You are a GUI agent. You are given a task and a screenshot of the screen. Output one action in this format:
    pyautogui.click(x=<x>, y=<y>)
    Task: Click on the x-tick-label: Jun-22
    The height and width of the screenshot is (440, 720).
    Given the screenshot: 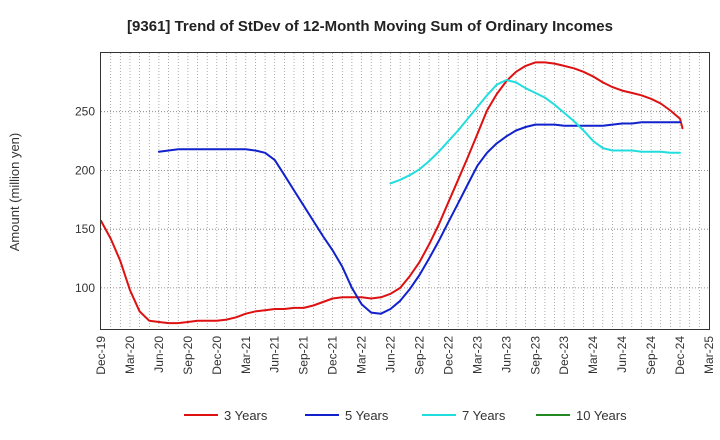 What is the action you would take?
    pyautogui.click(x=391, y=354)
    